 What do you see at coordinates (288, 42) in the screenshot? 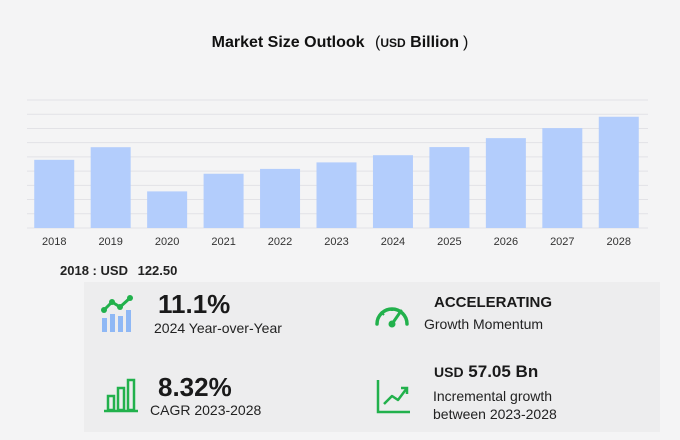
I see `chart-title-text: Market Size Outlook` at bounding box center [288, 42].